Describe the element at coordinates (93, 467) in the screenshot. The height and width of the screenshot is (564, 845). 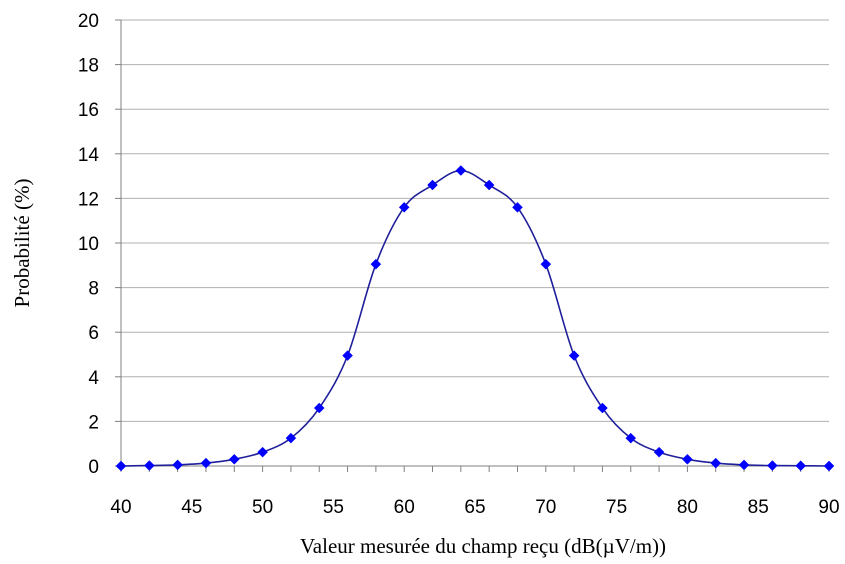
I see `y-tick-label: 0` at that location.